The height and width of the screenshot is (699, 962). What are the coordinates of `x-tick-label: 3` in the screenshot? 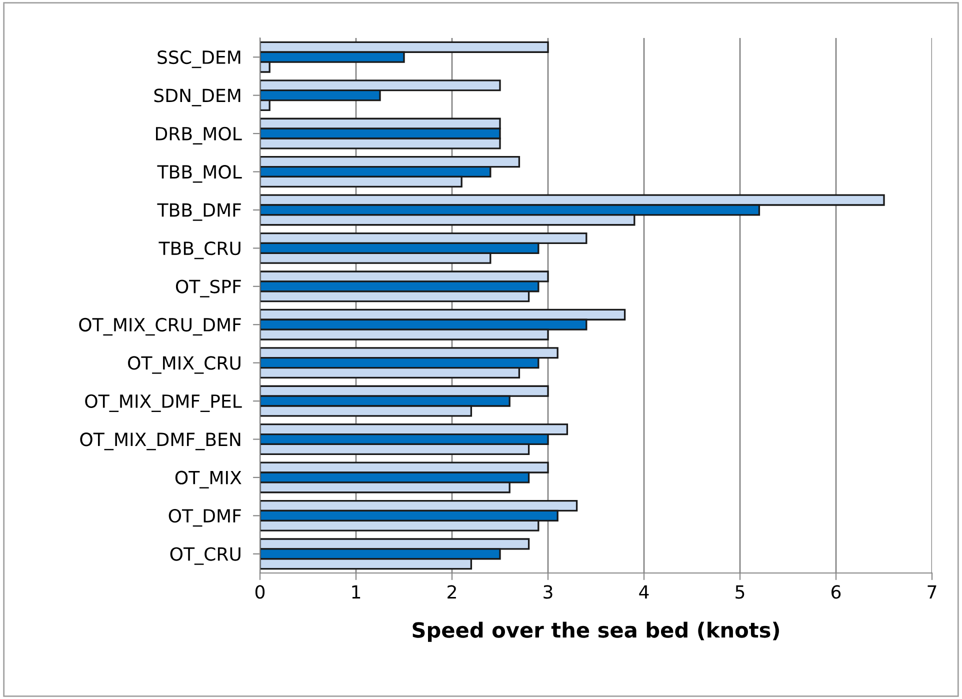 It's located at (548, 592).